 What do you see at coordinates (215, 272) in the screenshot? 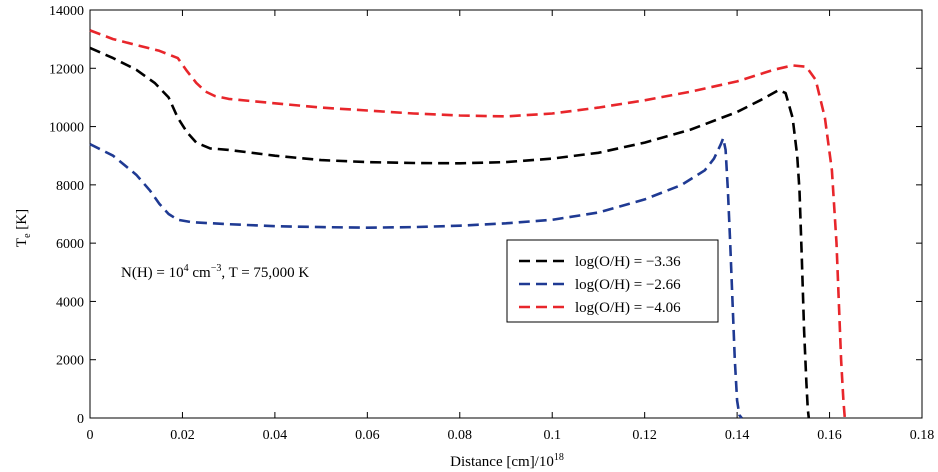
I see `model-parameters-annotation: N(H) = 104 cm−3, T = 75,000 K` at bounding box center [215, 272].